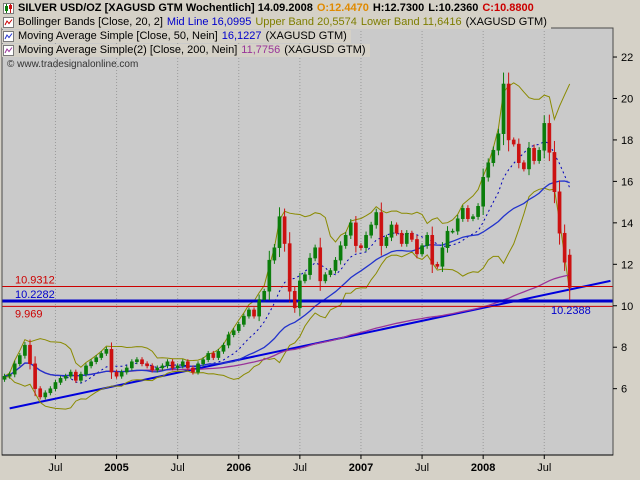 The image size is (640, 480). I want to click on low-value: L:10.2360, so click(453, 8).